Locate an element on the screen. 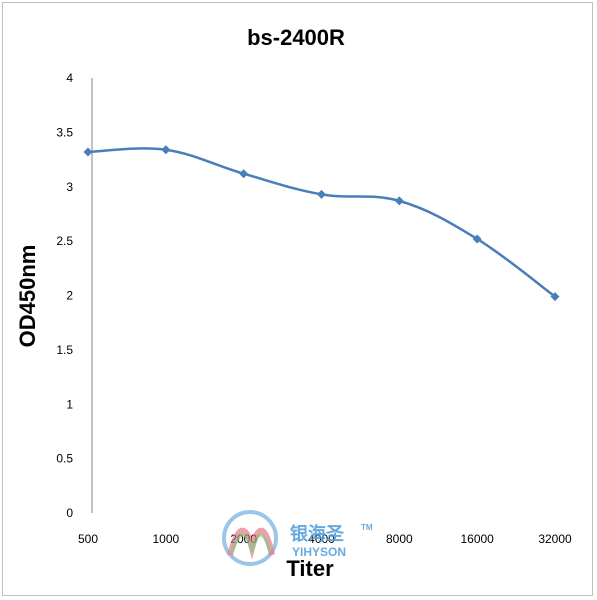 The image size is (597, 600). x-tick-labels: 500 1000 2000 4000 8000 16000 32000 is located at coordinates (325, 539).